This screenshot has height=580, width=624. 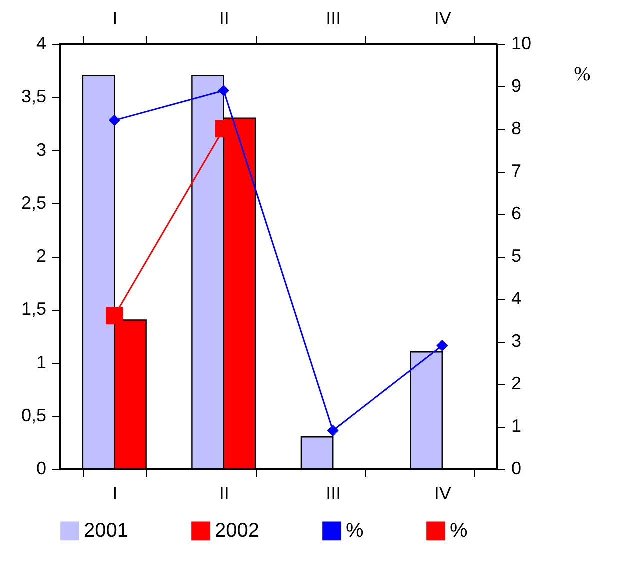 What do you see at coordinates (41, 468) in the screenshot?
I see `y-tick-label: 0` at bounding box center [41, 468].